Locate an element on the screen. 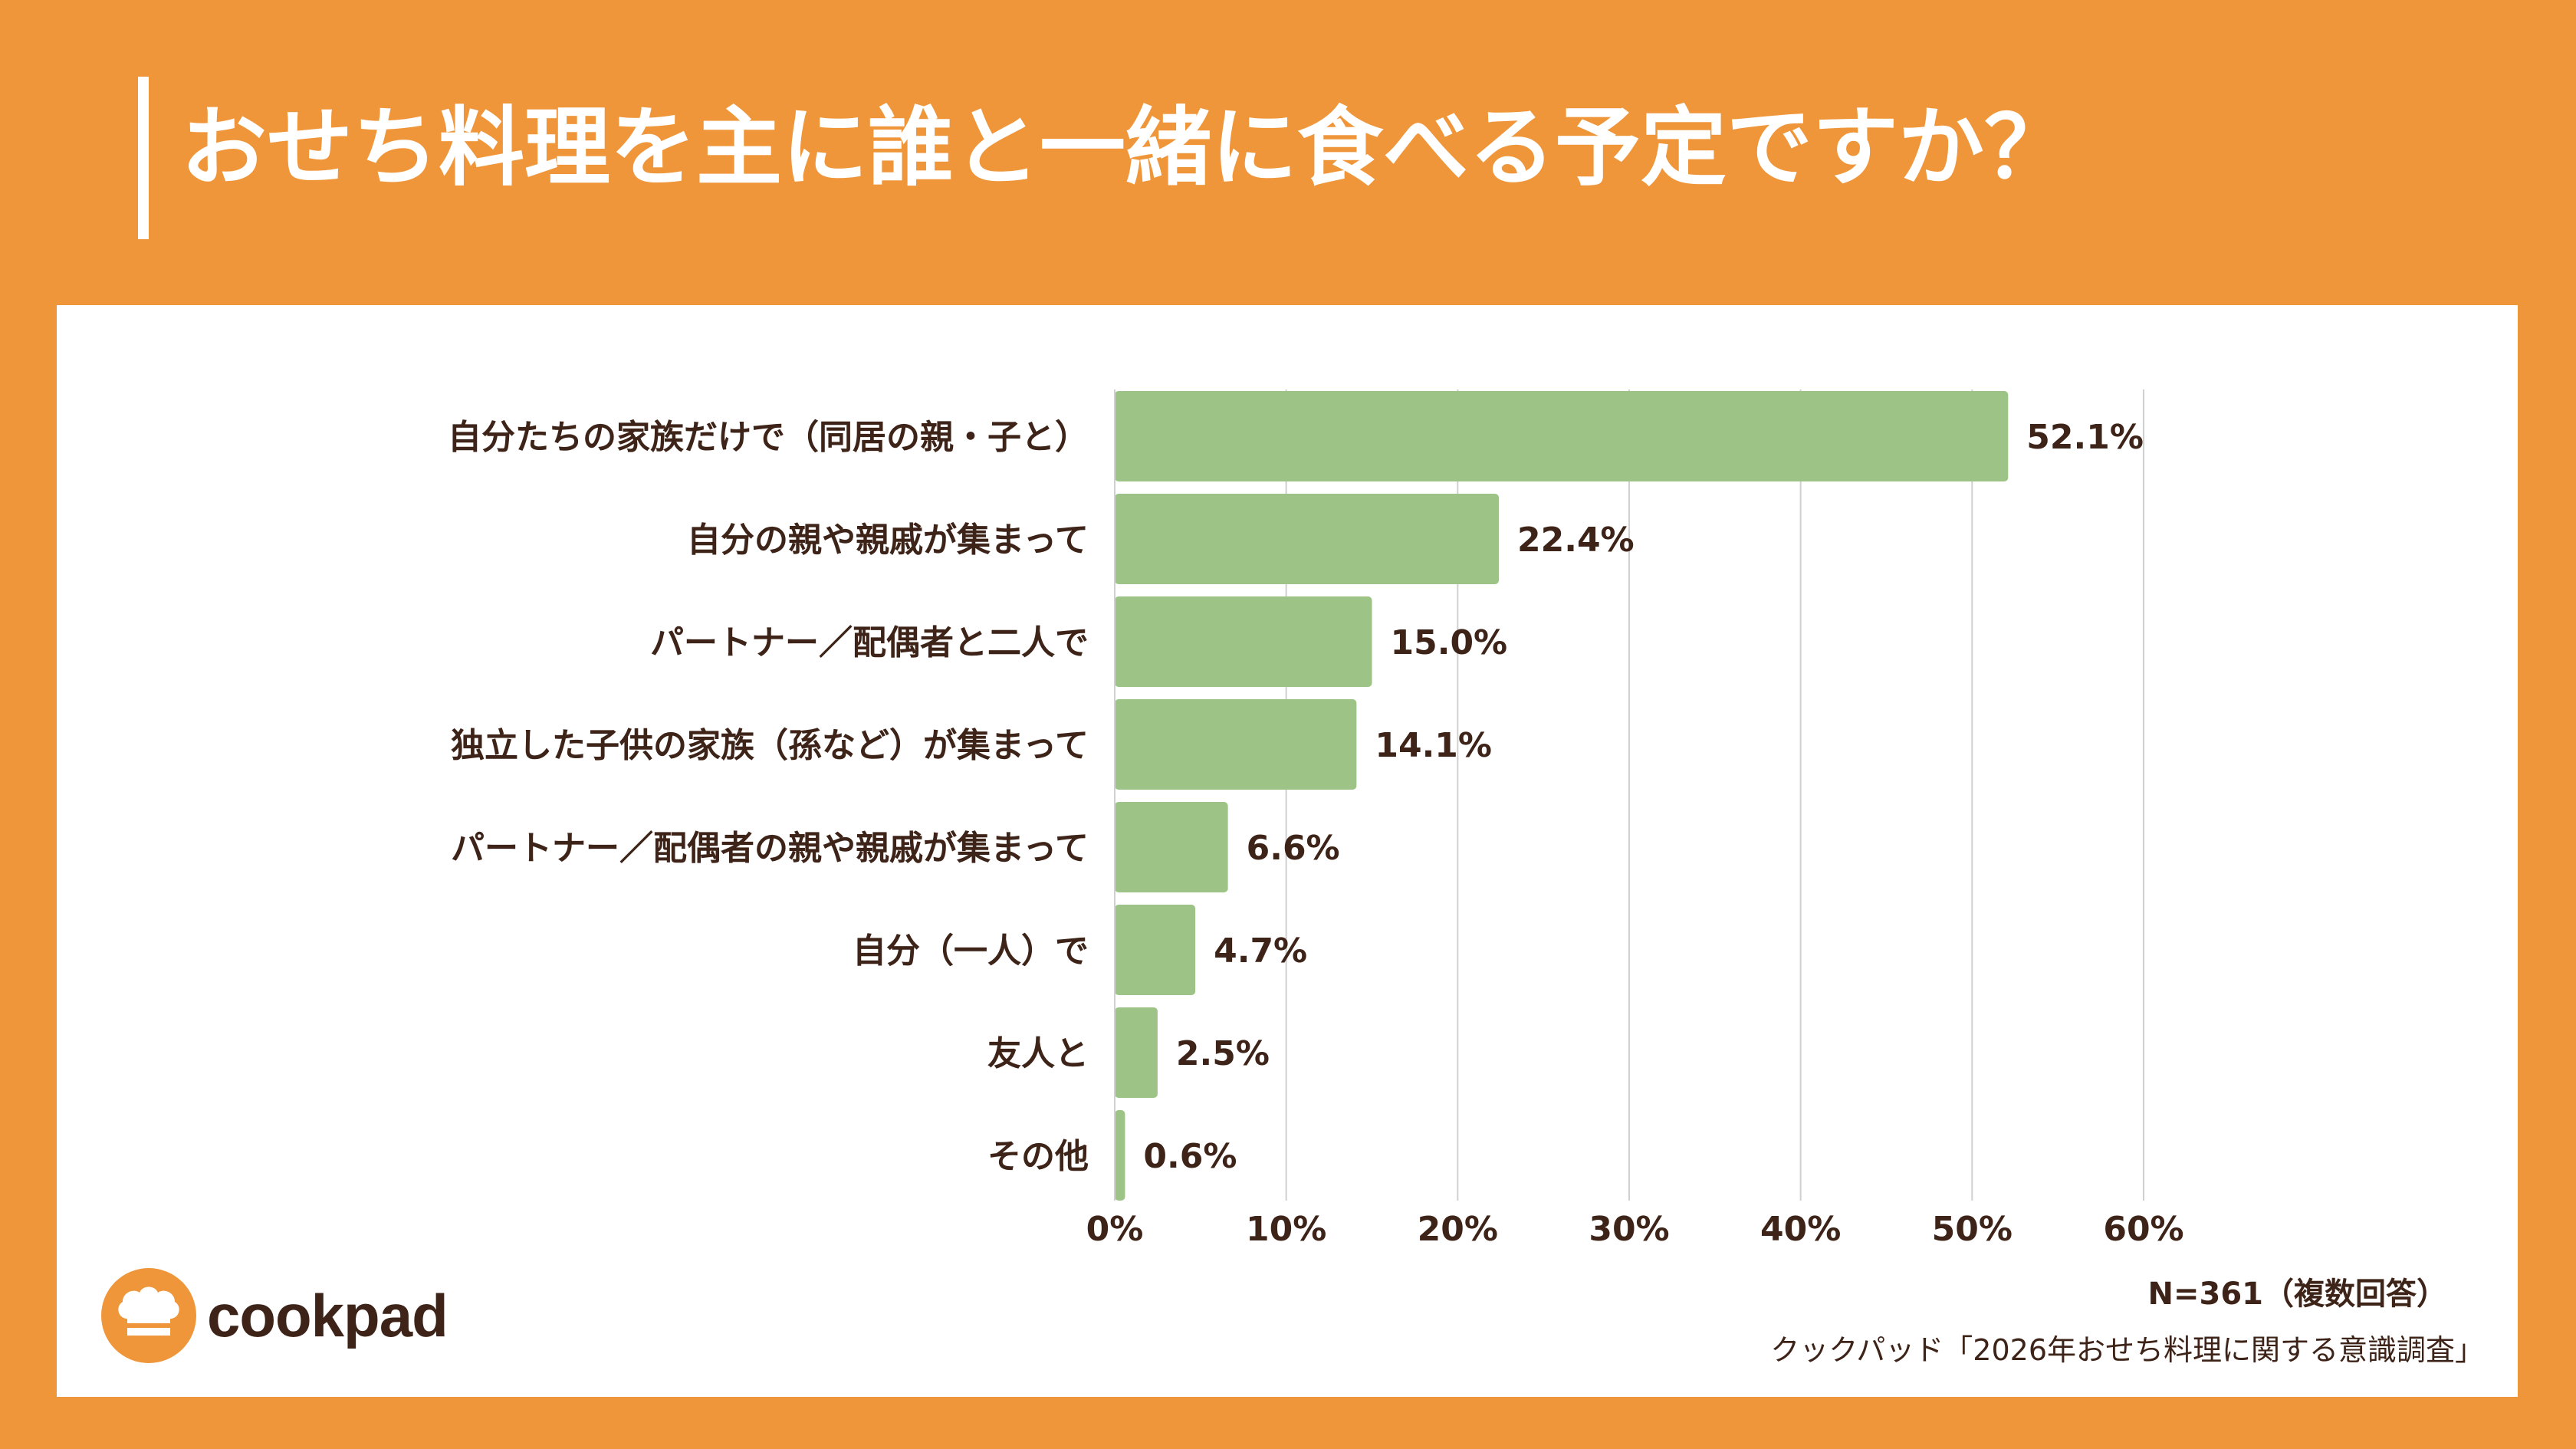 The height and width of the screenshot is (1449, 2576). value-label: 4.7% is located at coordinates (1261, 952).